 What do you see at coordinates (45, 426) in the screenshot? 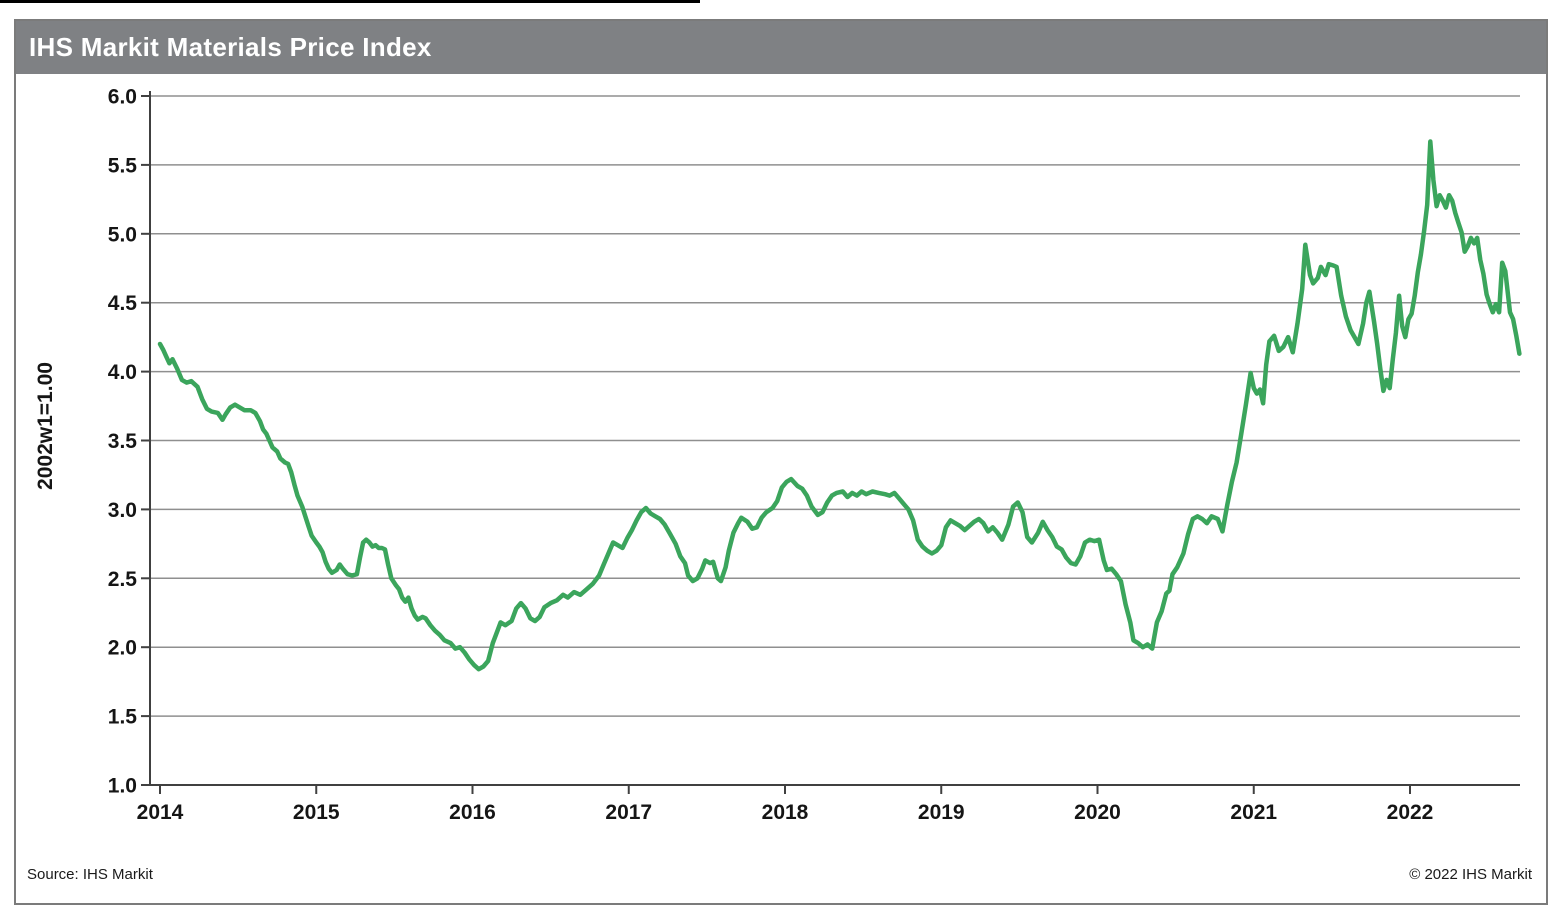
I see `y-axis-title: 2002w1=1.00` at bounding box center [45, 426].